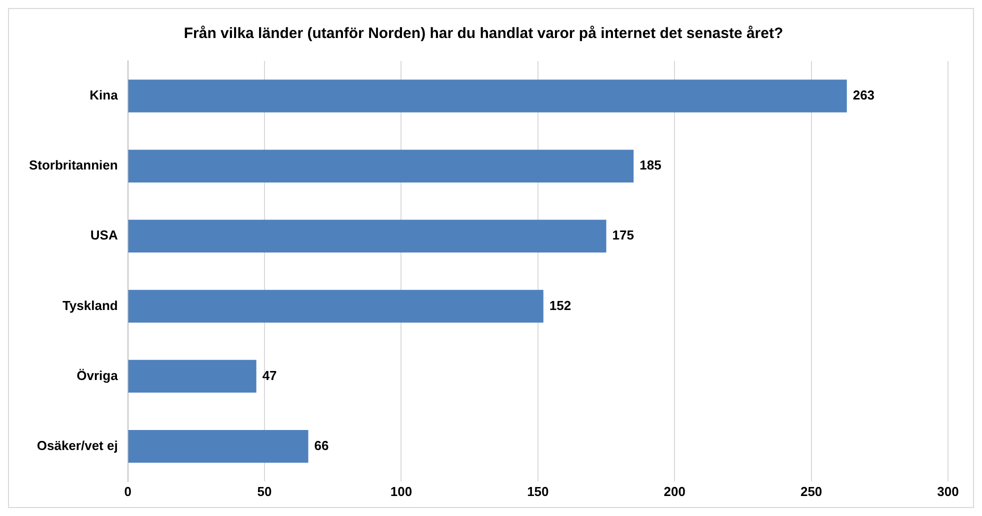 The image size is (982, 516). What do you see at coordinates (863, 95) in the screenshot?
I see `data-label: 263` at bounding box center [863, 95].